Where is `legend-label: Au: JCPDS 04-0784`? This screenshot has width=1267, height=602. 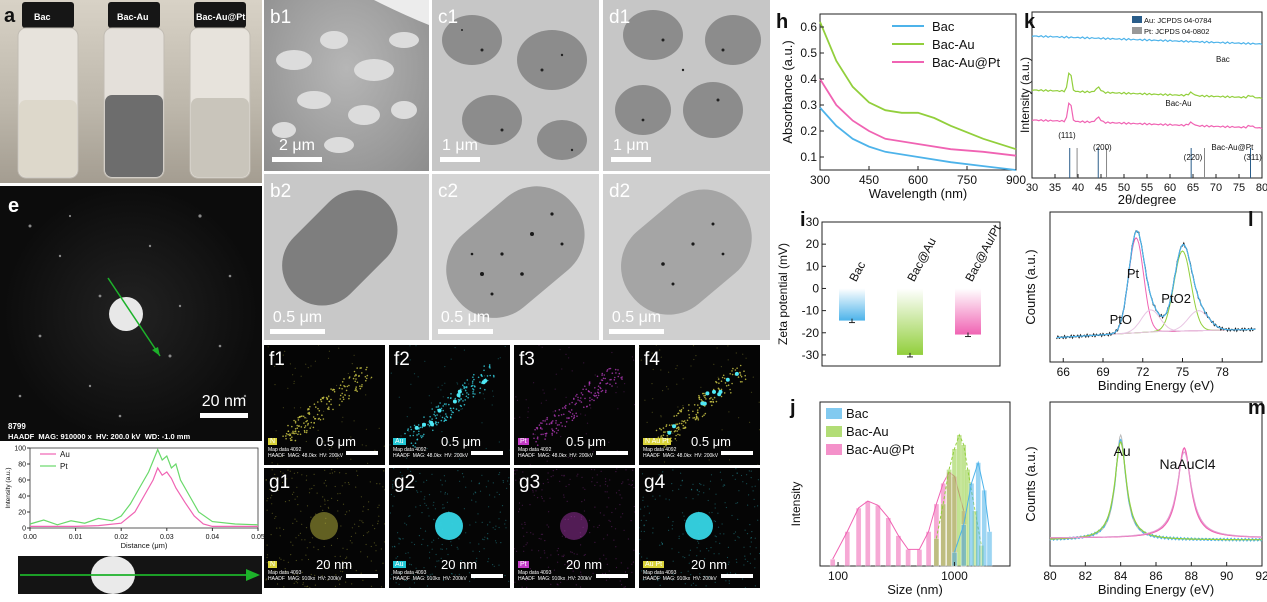 legend-label: Au: JCPDS 04-0784 is located at coordinates (1178, 20).